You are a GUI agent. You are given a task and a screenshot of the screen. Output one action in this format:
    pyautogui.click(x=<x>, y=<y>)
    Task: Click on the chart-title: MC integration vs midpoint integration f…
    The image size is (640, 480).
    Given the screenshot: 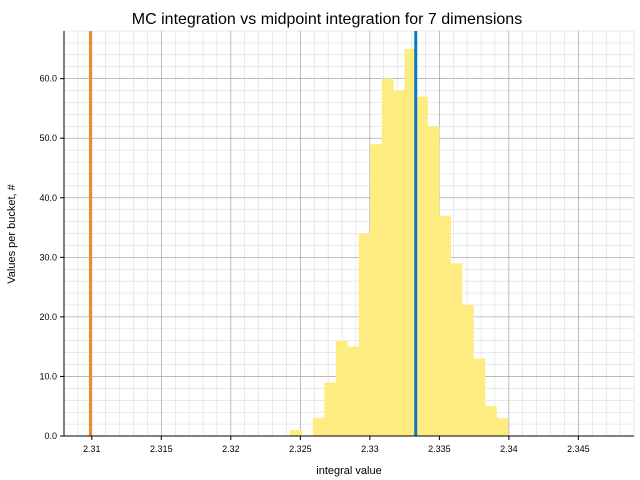 What is the action you would take?
    pyautogui.click(x=327, y=19)
    